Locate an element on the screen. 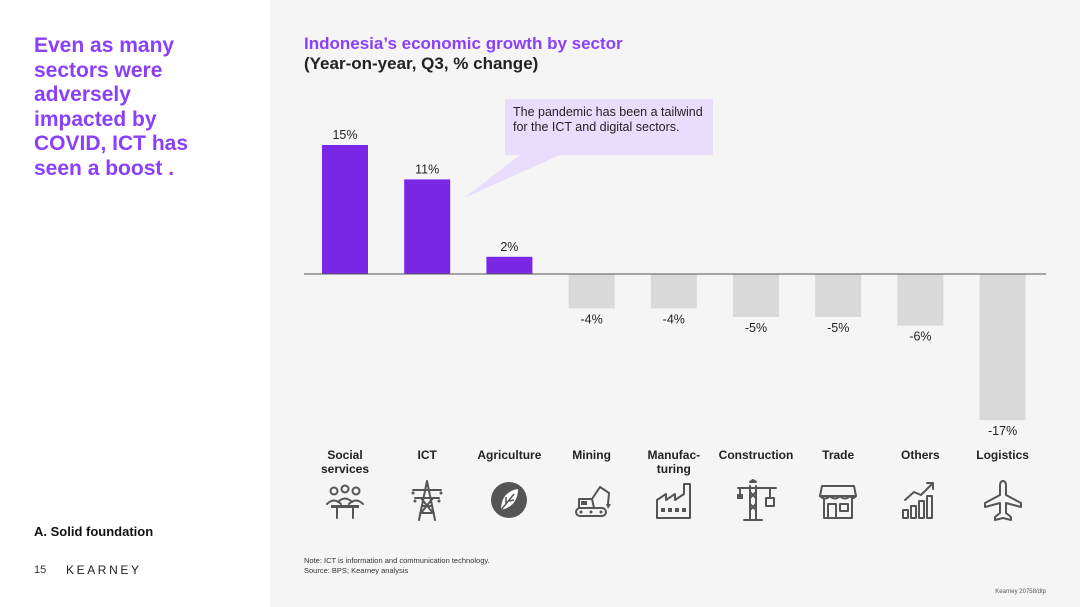  category-label-4: Manufac- turing is located at coordinates (674, 462).